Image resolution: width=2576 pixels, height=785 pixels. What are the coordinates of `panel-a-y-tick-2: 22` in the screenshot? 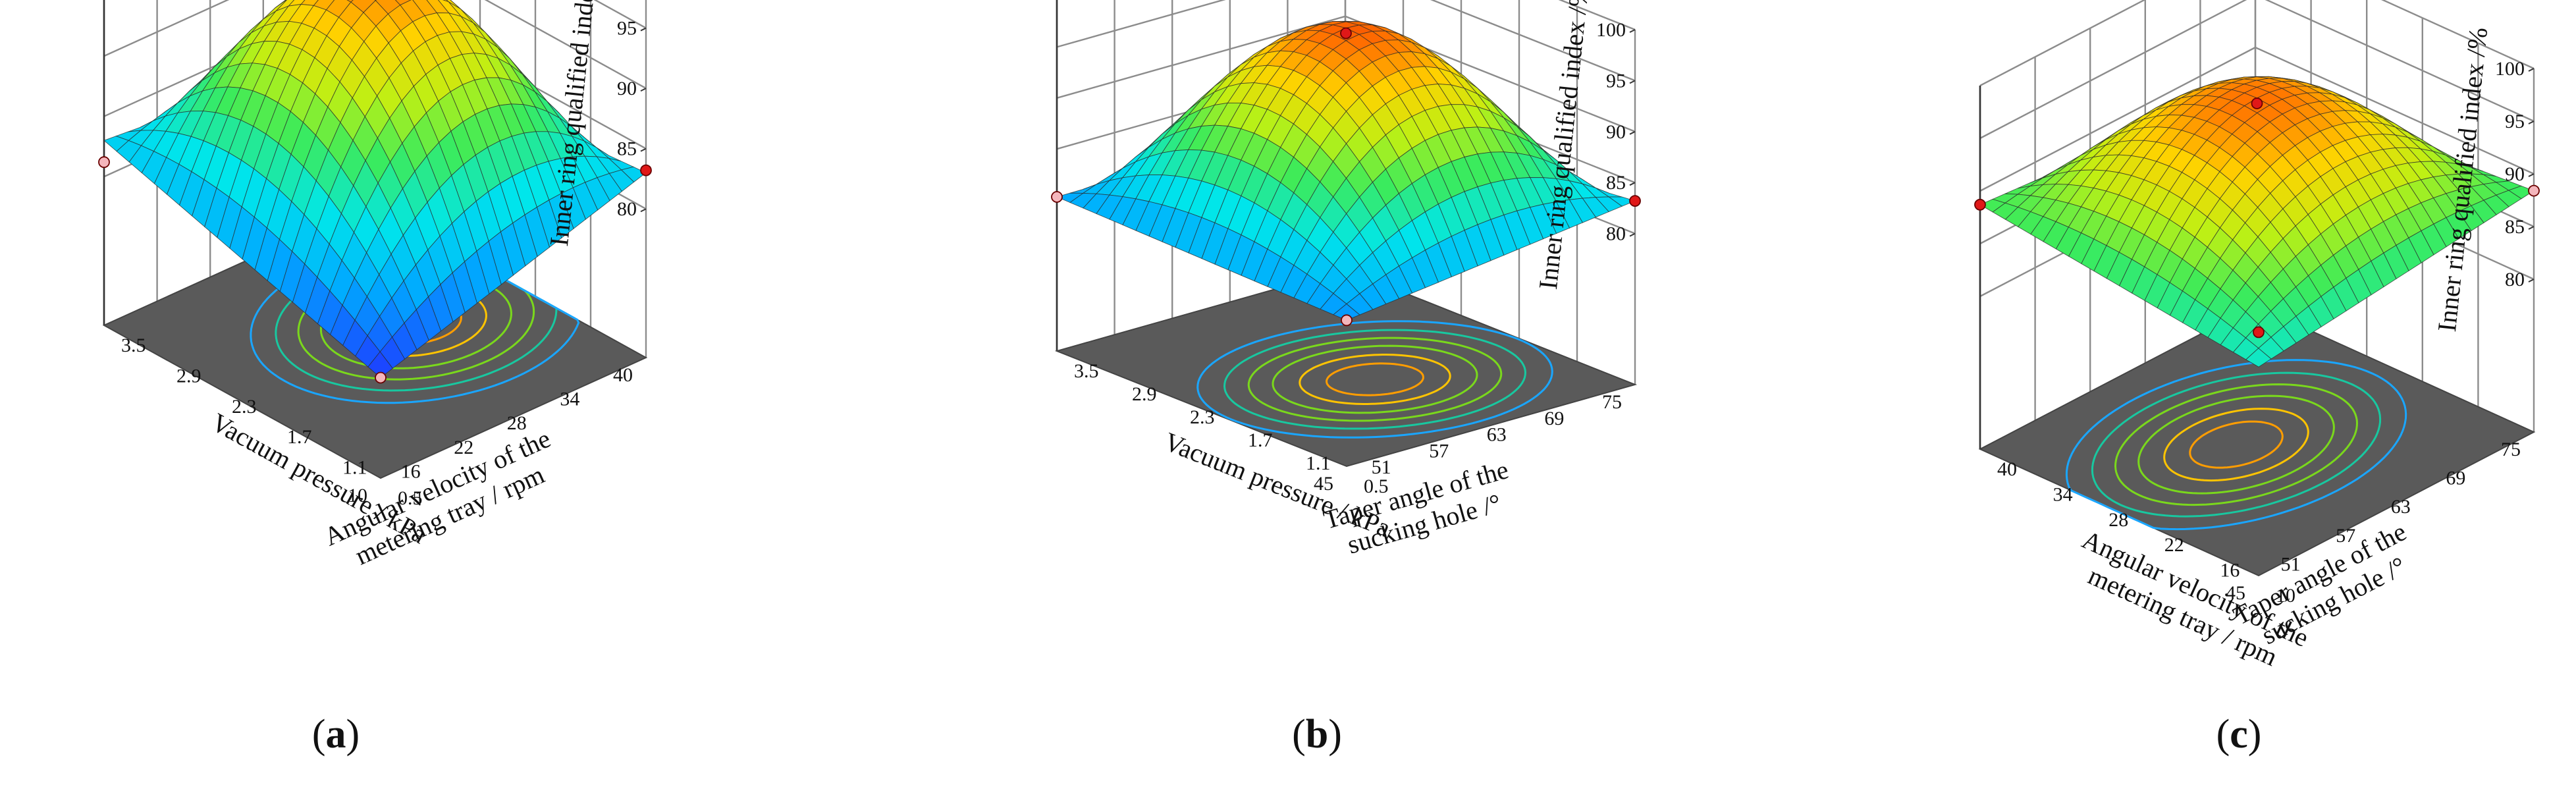 It's located at (464, 447).